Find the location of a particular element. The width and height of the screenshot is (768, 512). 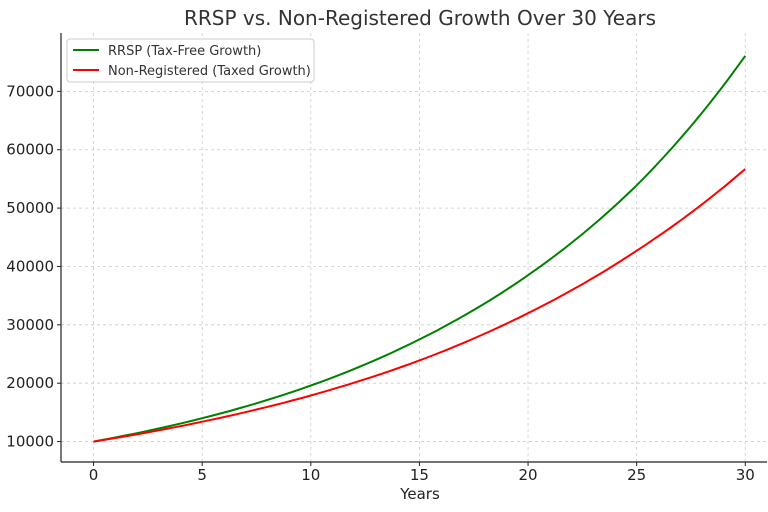

y-tick-label: 60000 is located at coordinates (30, 150).